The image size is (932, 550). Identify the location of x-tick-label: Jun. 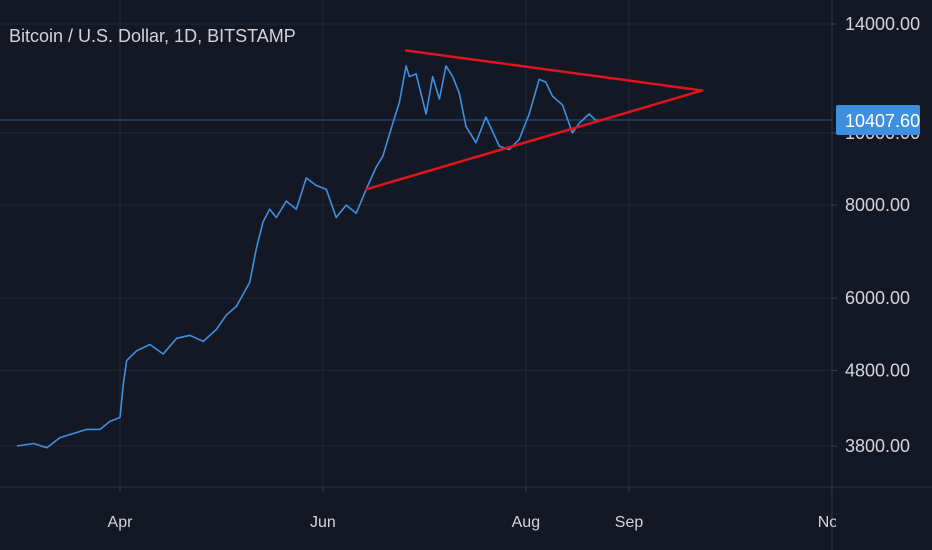
(323, 522).